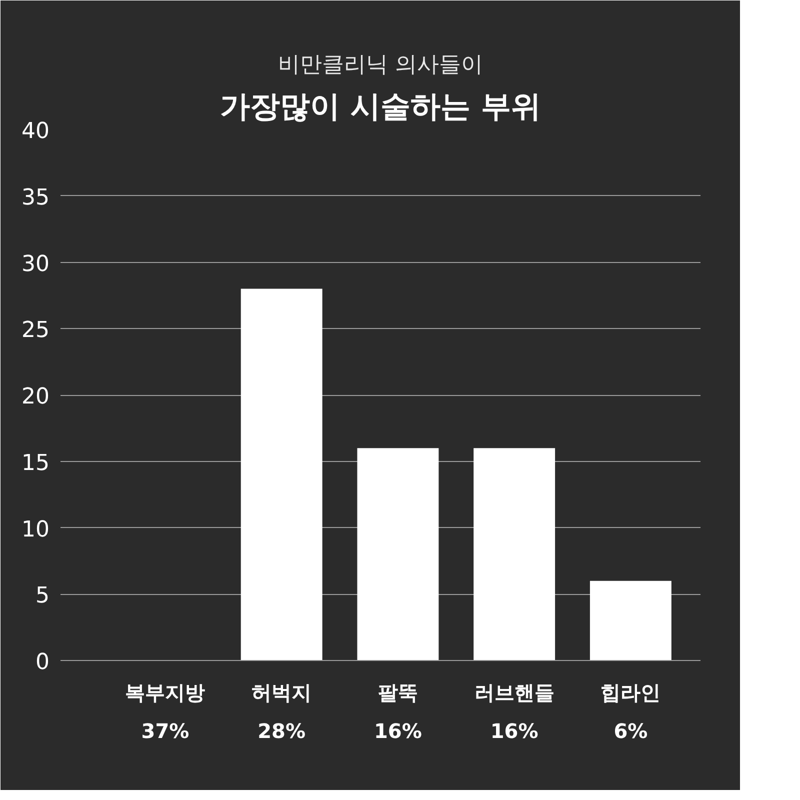 This screenshot has height=800, width=800. Describe the element at coordinates (36, 131) in the screenshot. I see `y-tick-label: 40` at that location.